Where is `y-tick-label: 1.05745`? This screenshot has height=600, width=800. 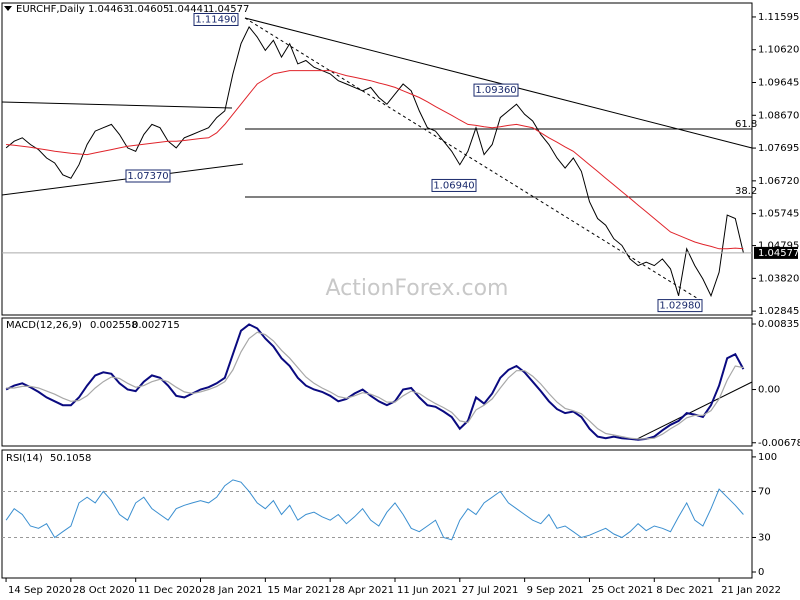
y-tick-label: 1.05745 is located at coordinates (778, 214).